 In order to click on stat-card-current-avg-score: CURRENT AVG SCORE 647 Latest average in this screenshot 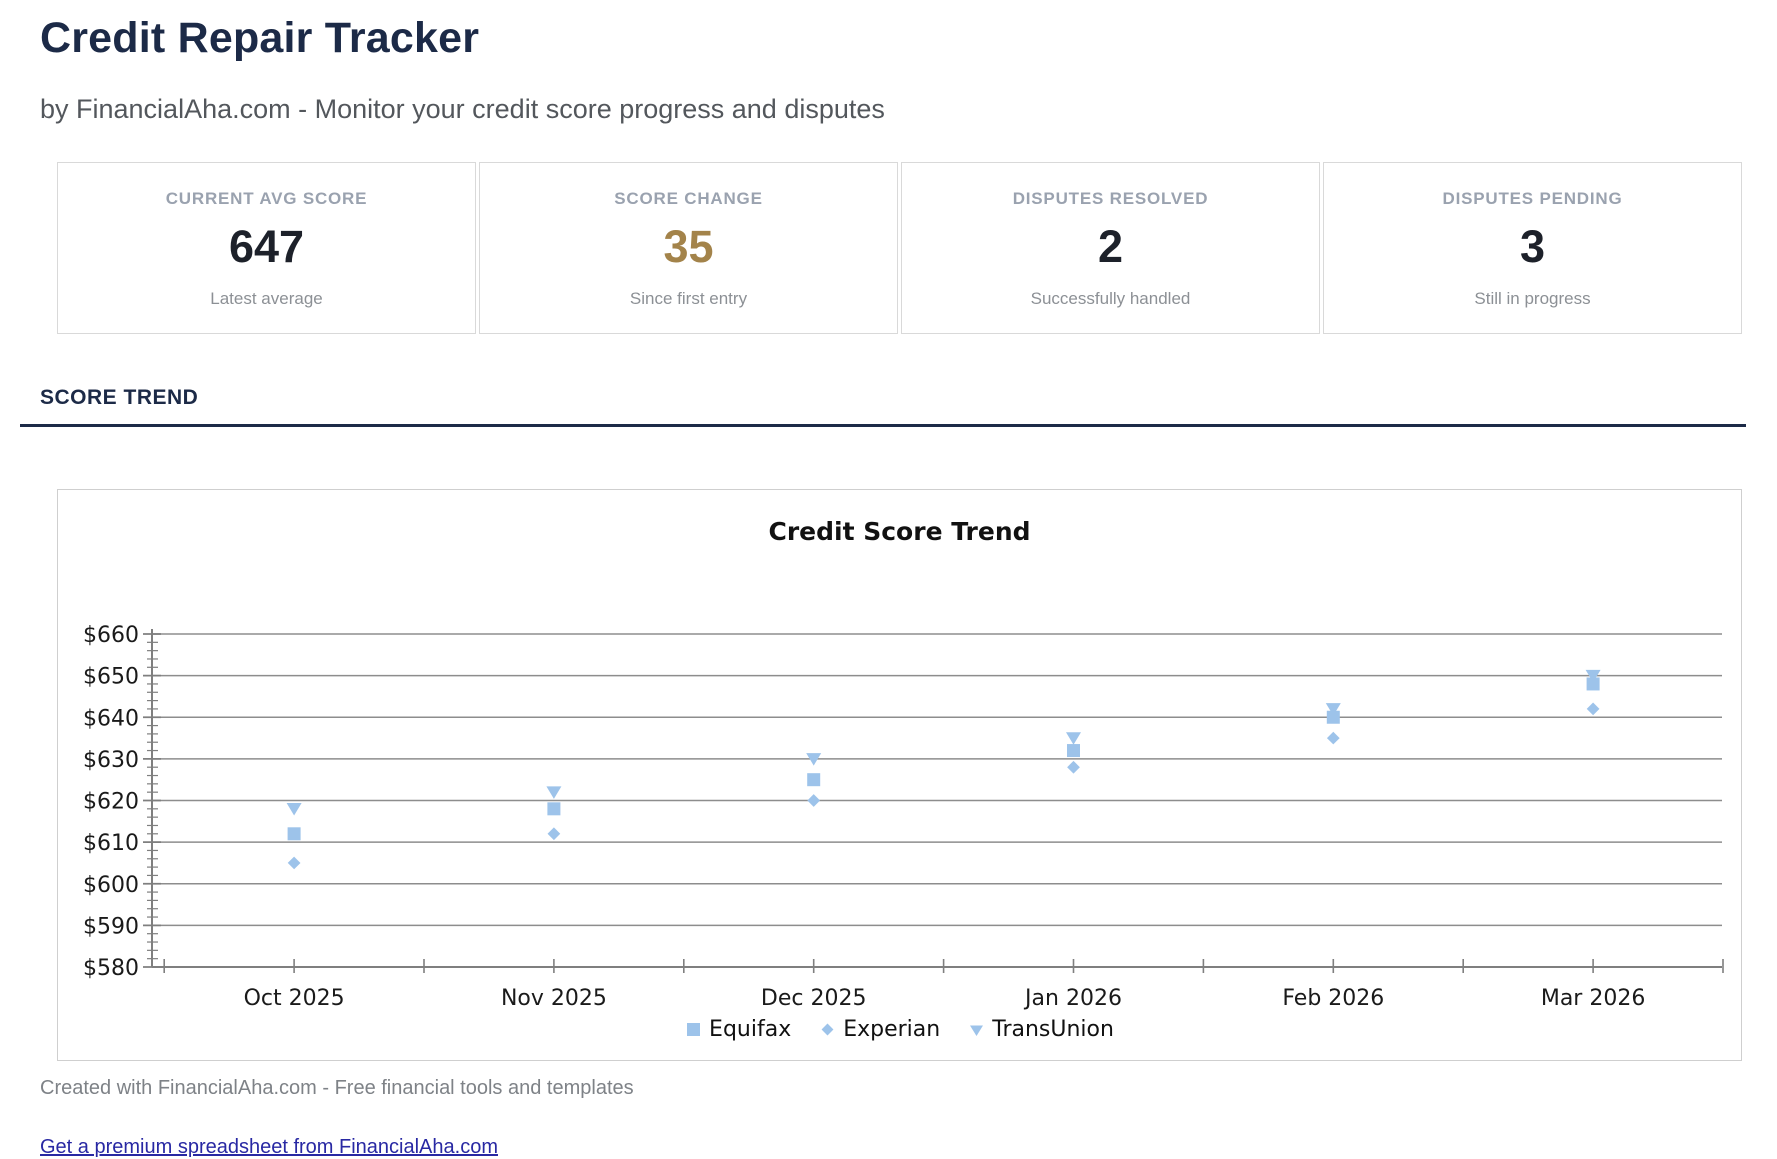, I will do `click(266, 248)`.